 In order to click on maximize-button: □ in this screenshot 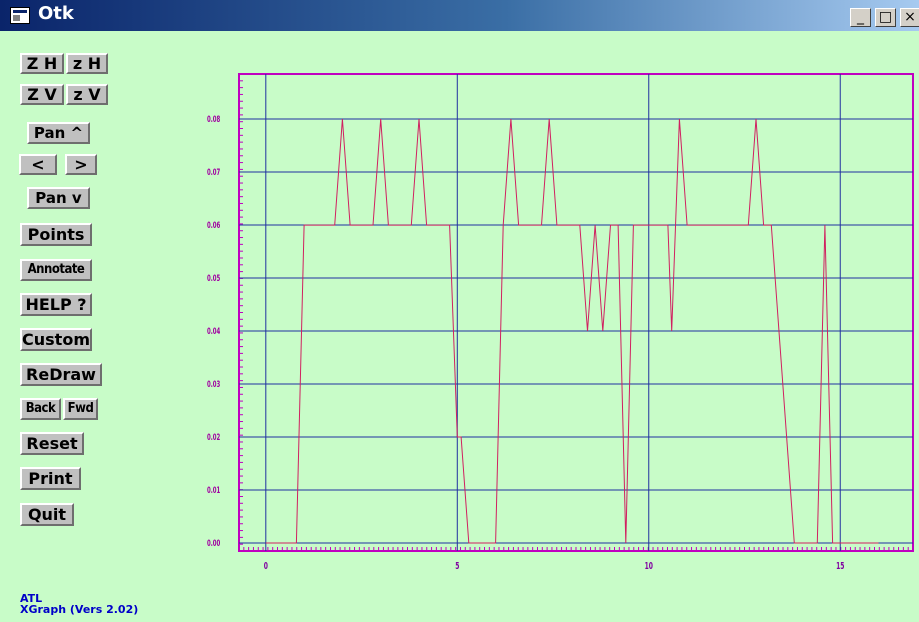, I will do `click(885, 17)`.